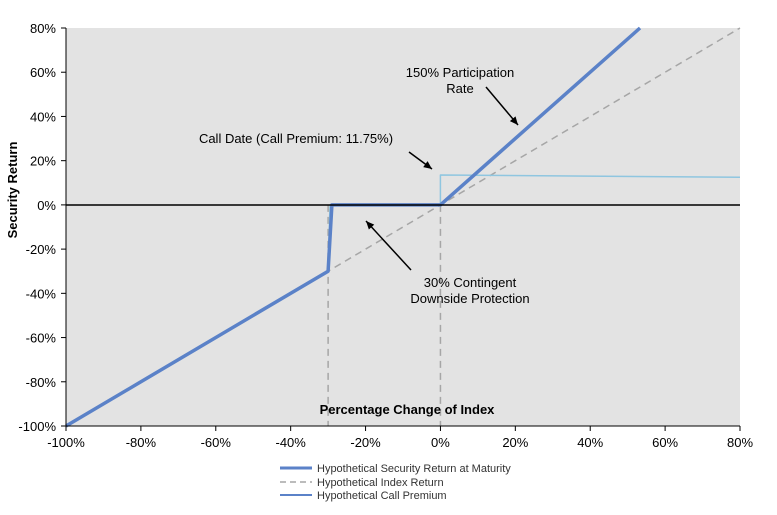 The image size is (777, 515). Describe the element at coordinates (41, 249) in the screenshot. I see `y-tick-label: -20%` at that location.